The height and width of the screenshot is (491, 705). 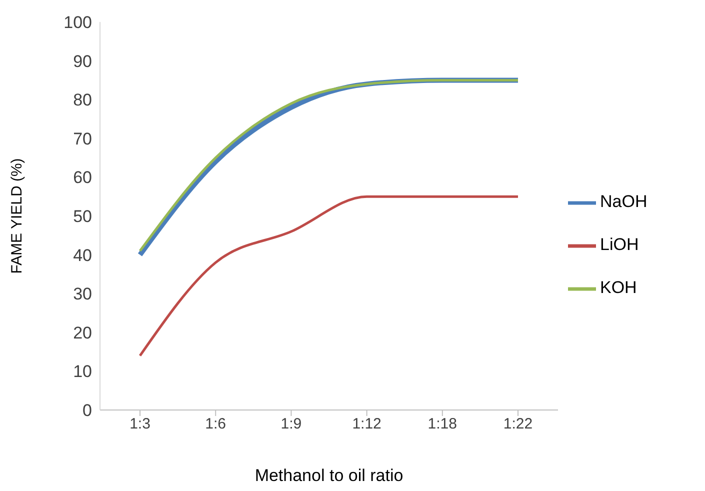 What do you see at coordinates (87, 410) in the screenshot?
I see `y-tick-label: 0` at bounding box center [87, 410].